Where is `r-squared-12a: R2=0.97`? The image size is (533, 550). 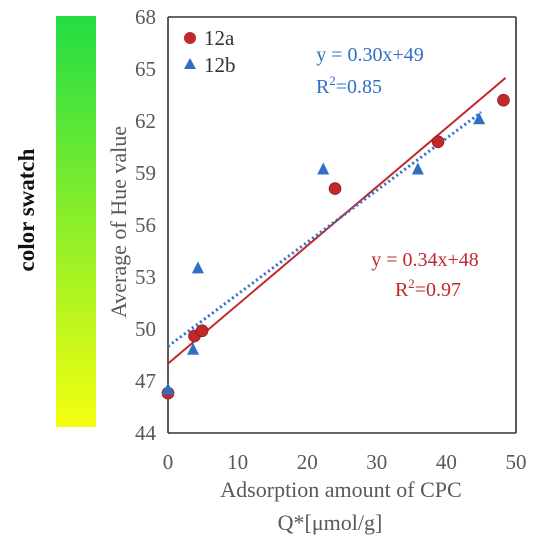 r-squared-12a: R2=0.97 is located at coordinates (428, 288).